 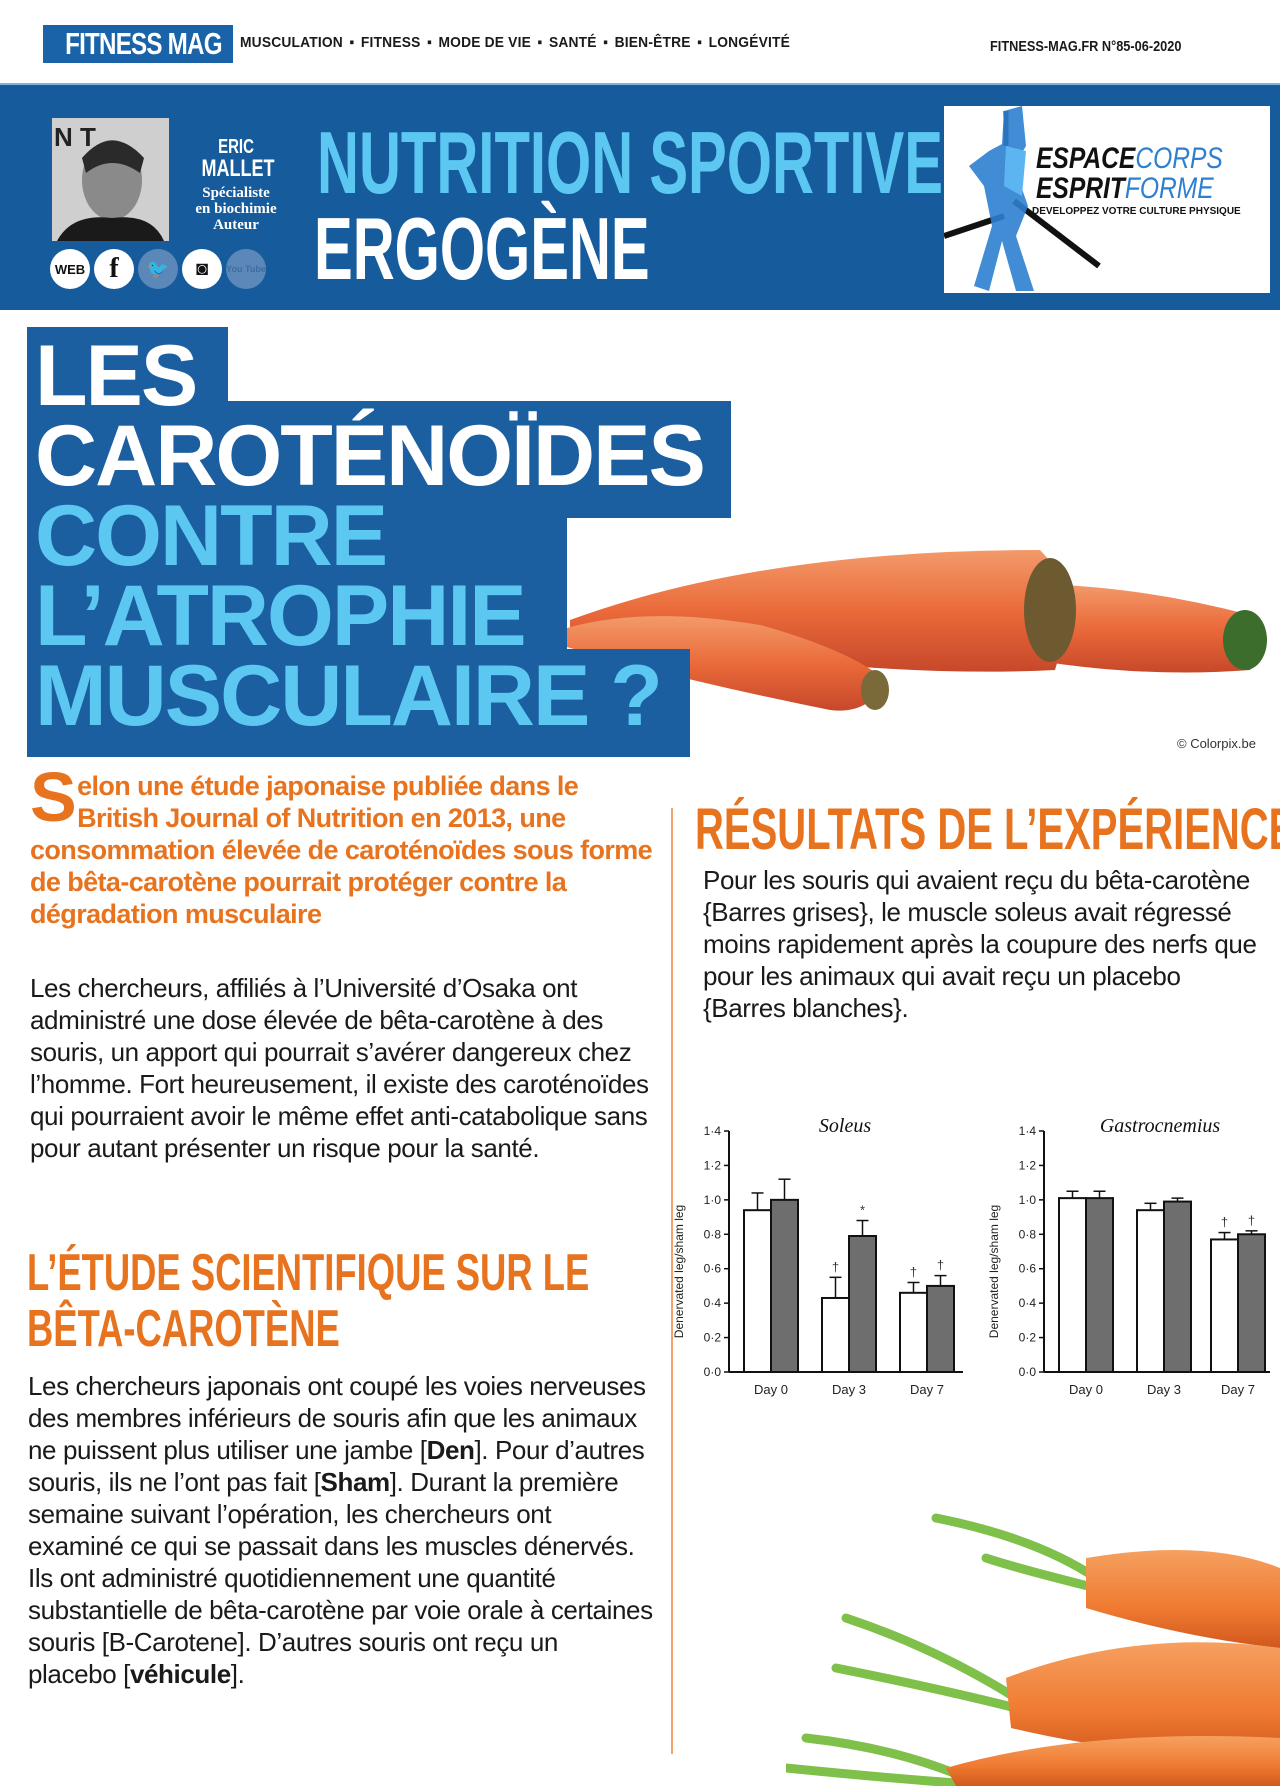 I want to click on web-icon: WEB, so click(x=70, y=269).